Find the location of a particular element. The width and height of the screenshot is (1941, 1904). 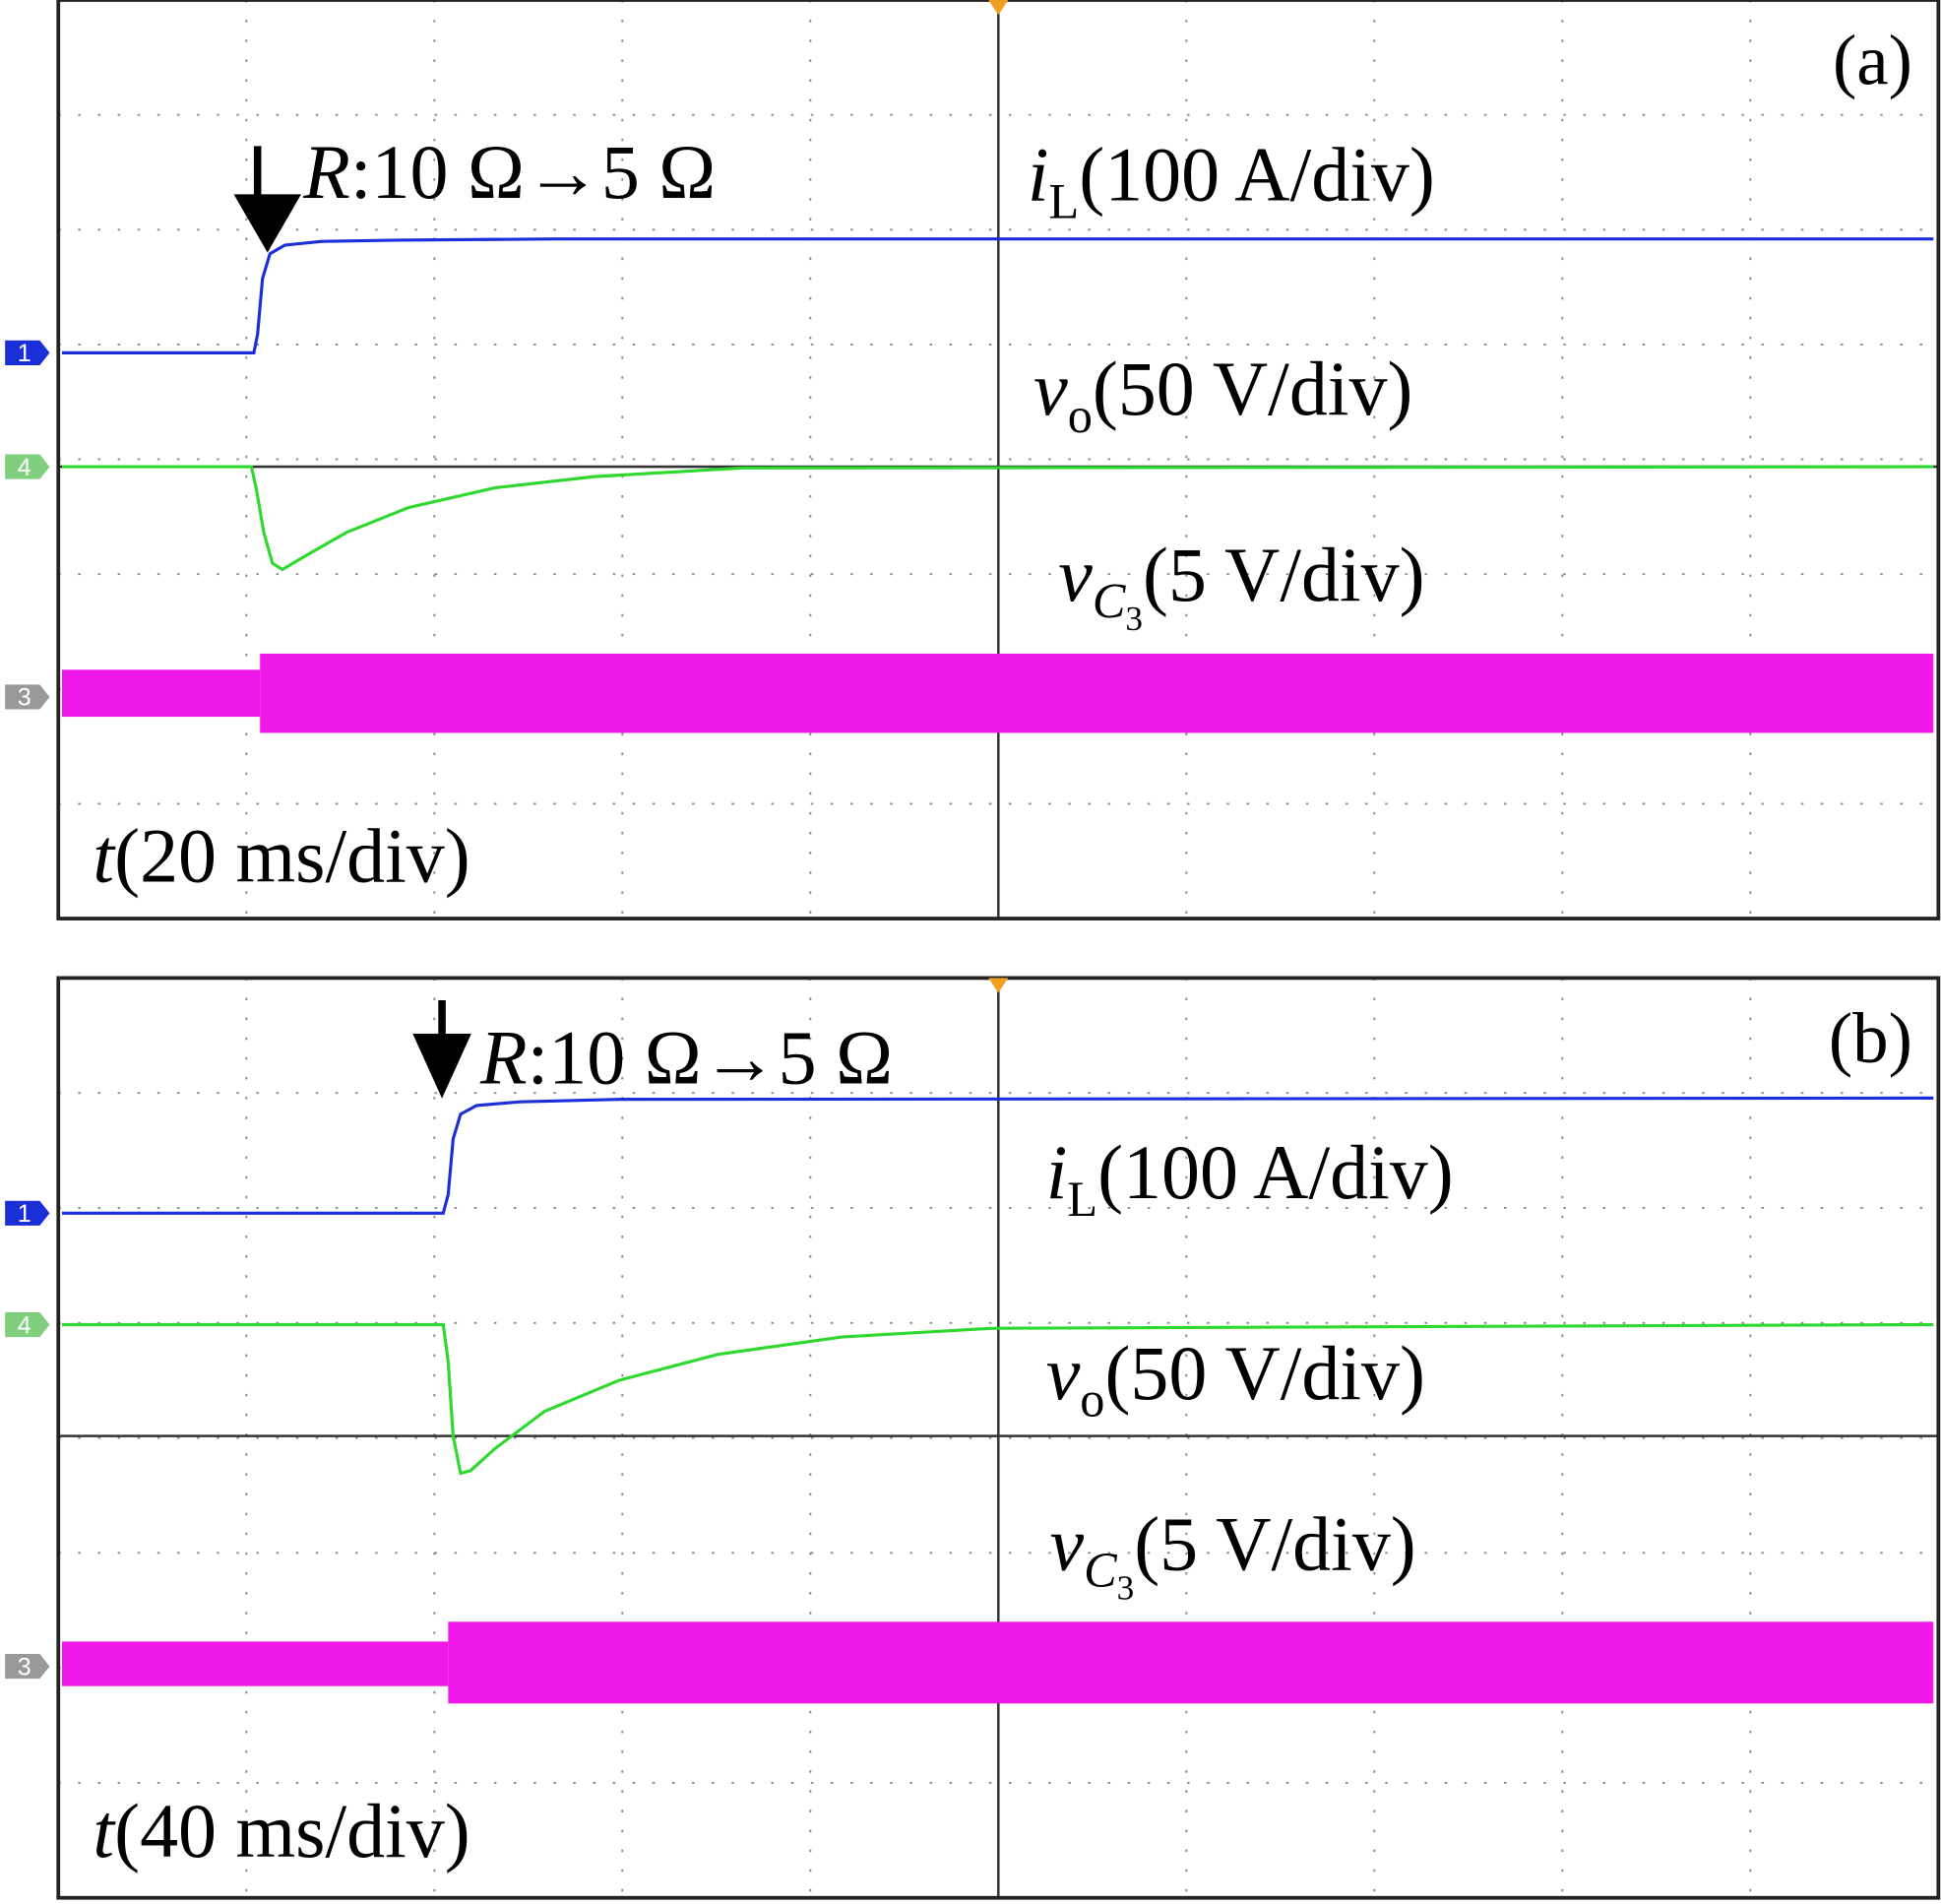

time-label: t(40 ms/div) is located at coordinates (281, 1831).